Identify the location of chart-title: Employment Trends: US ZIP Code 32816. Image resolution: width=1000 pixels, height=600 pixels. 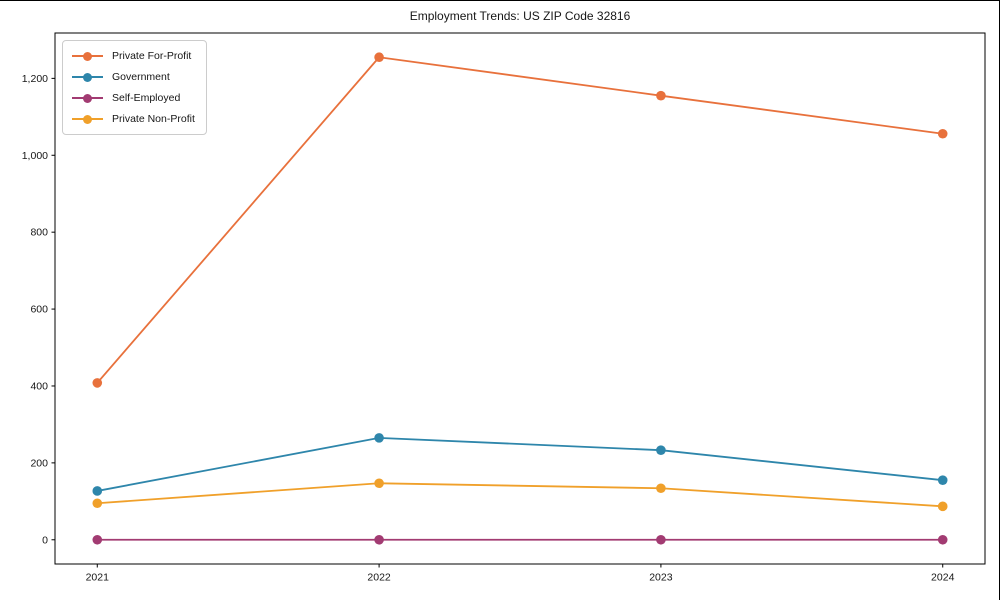
(520, 16).